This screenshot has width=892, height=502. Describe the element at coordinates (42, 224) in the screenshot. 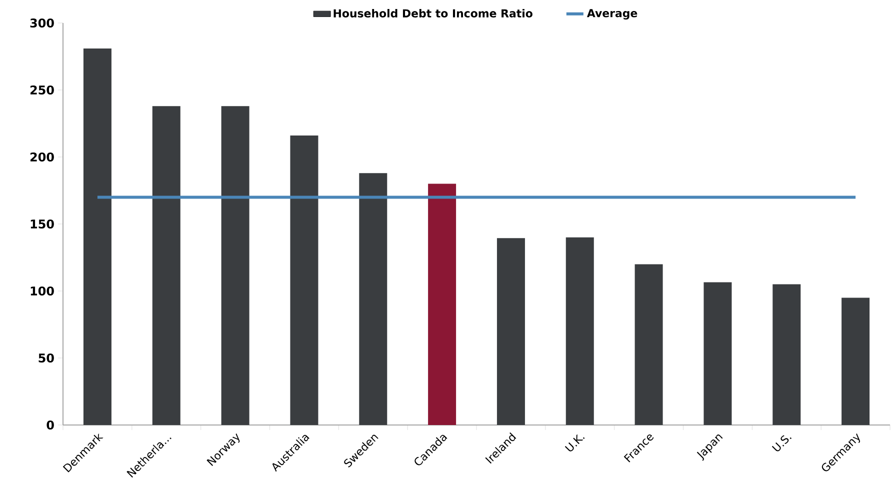

I see `y-tick-label: 150` at that location.